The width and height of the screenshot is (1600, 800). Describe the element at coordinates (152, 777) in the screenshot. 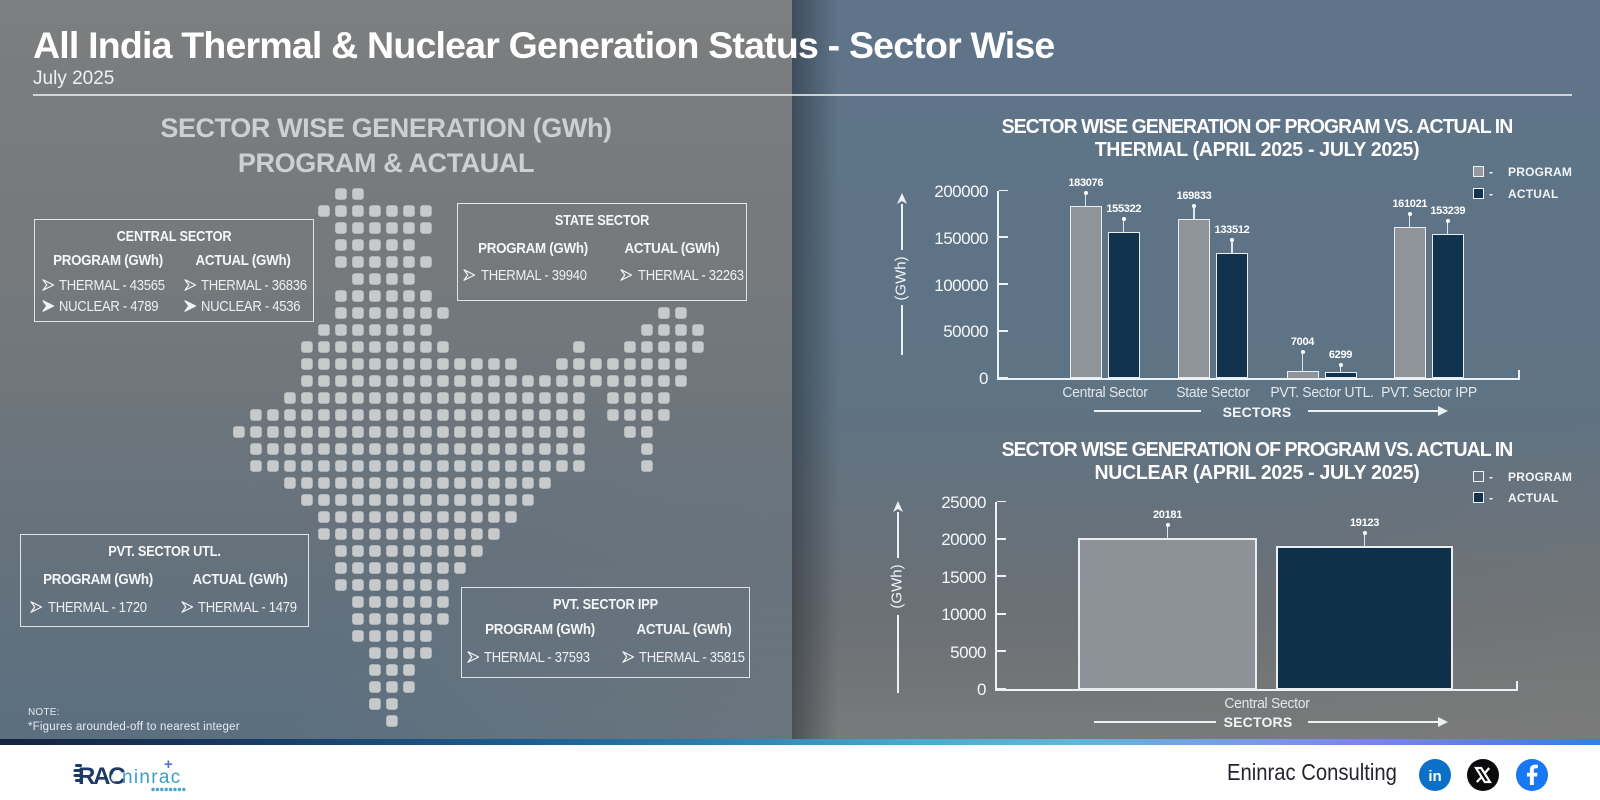

I see `svg-text: ninrac` at that location.